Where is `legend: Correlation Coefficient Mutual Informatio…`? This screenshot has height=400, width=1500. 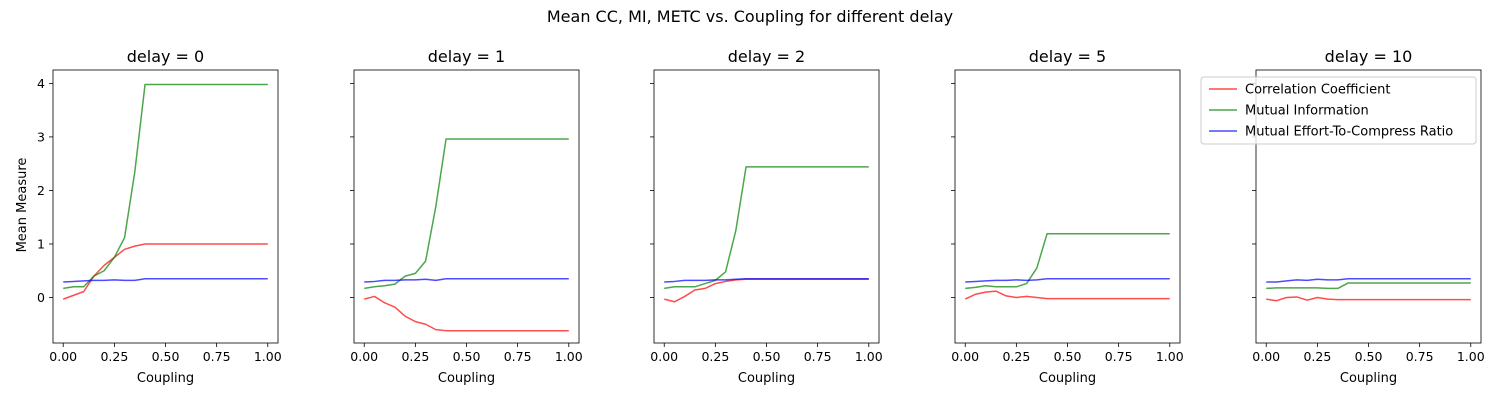 legend: Correlation Coefficient Mutual Informatio… is located at coordinates (1338, 110).